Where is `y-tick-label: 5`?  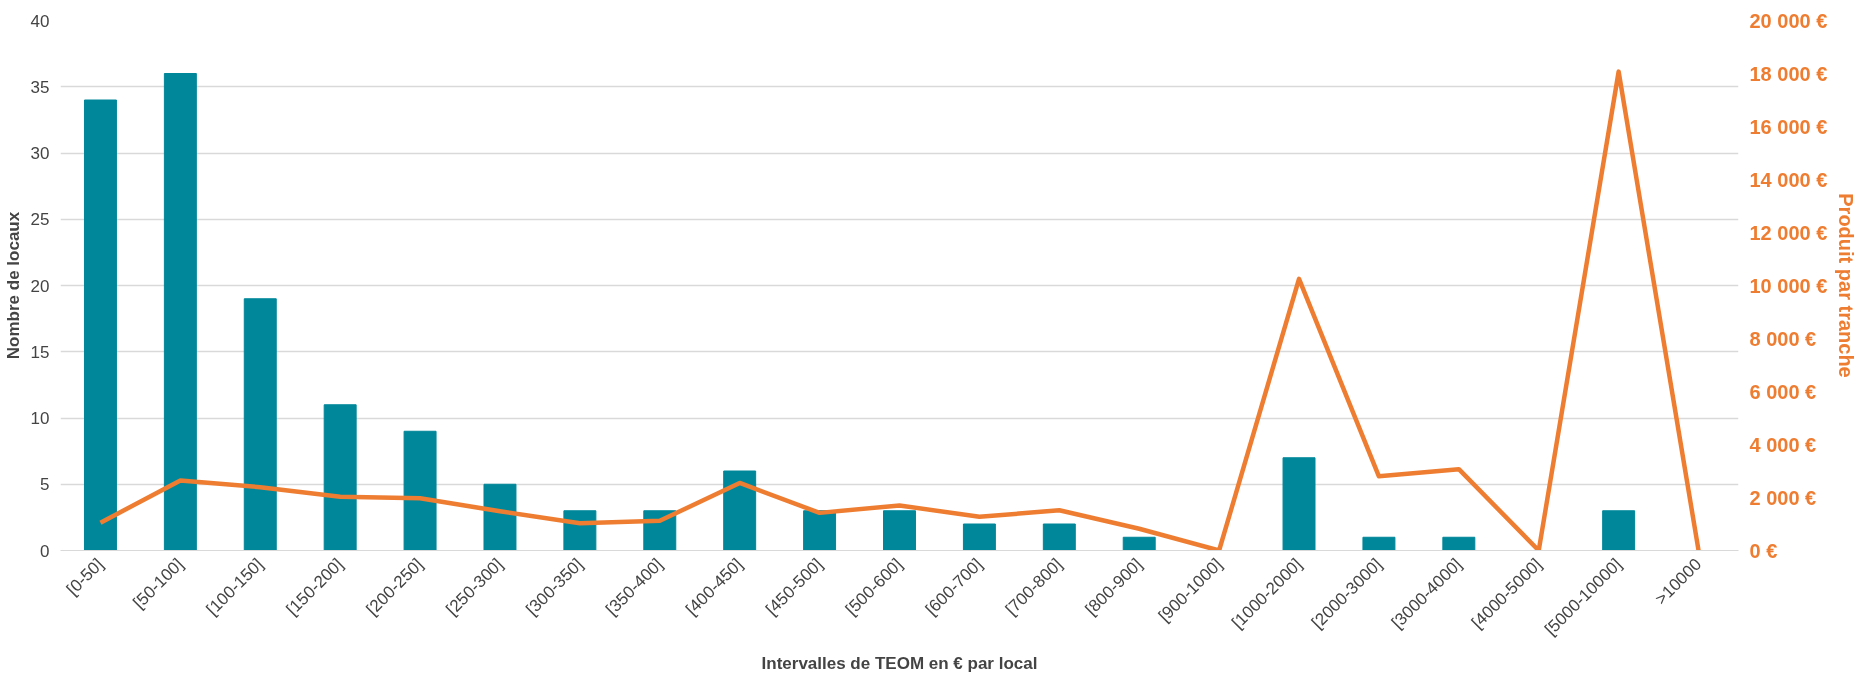 y-tick-label: 5 is located at coordinates (45, 485).